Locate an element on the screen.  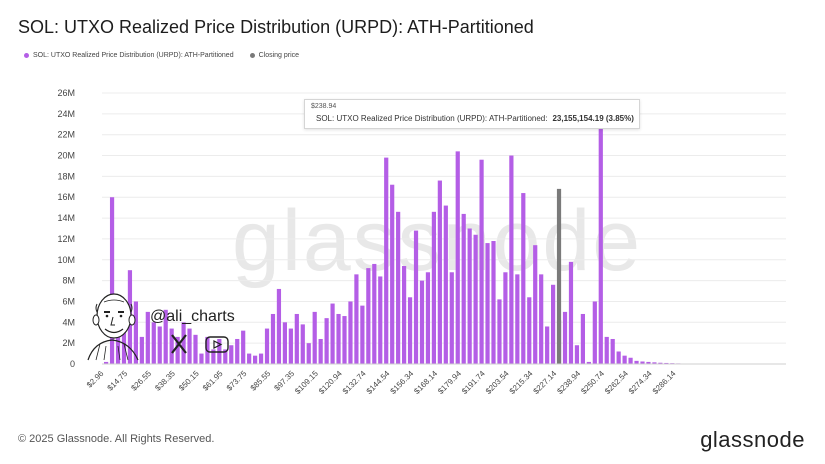
x-logo-icon is located at coordinates (179, 344).